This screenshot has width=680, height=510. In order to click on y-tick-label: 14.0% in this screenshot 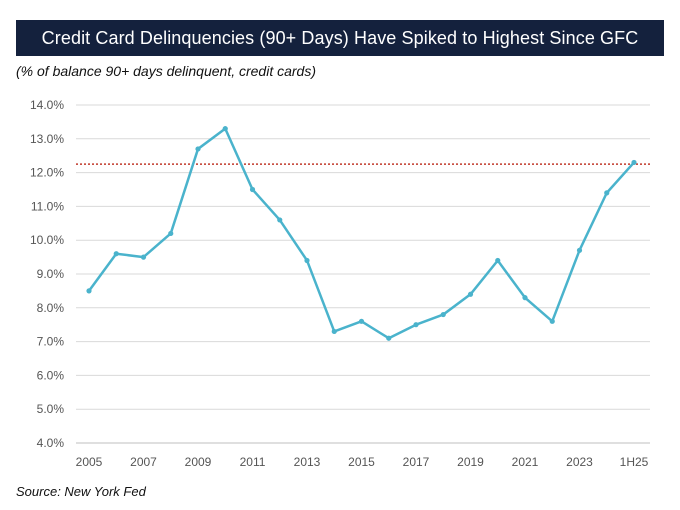, I will do `click(47, 105)`.